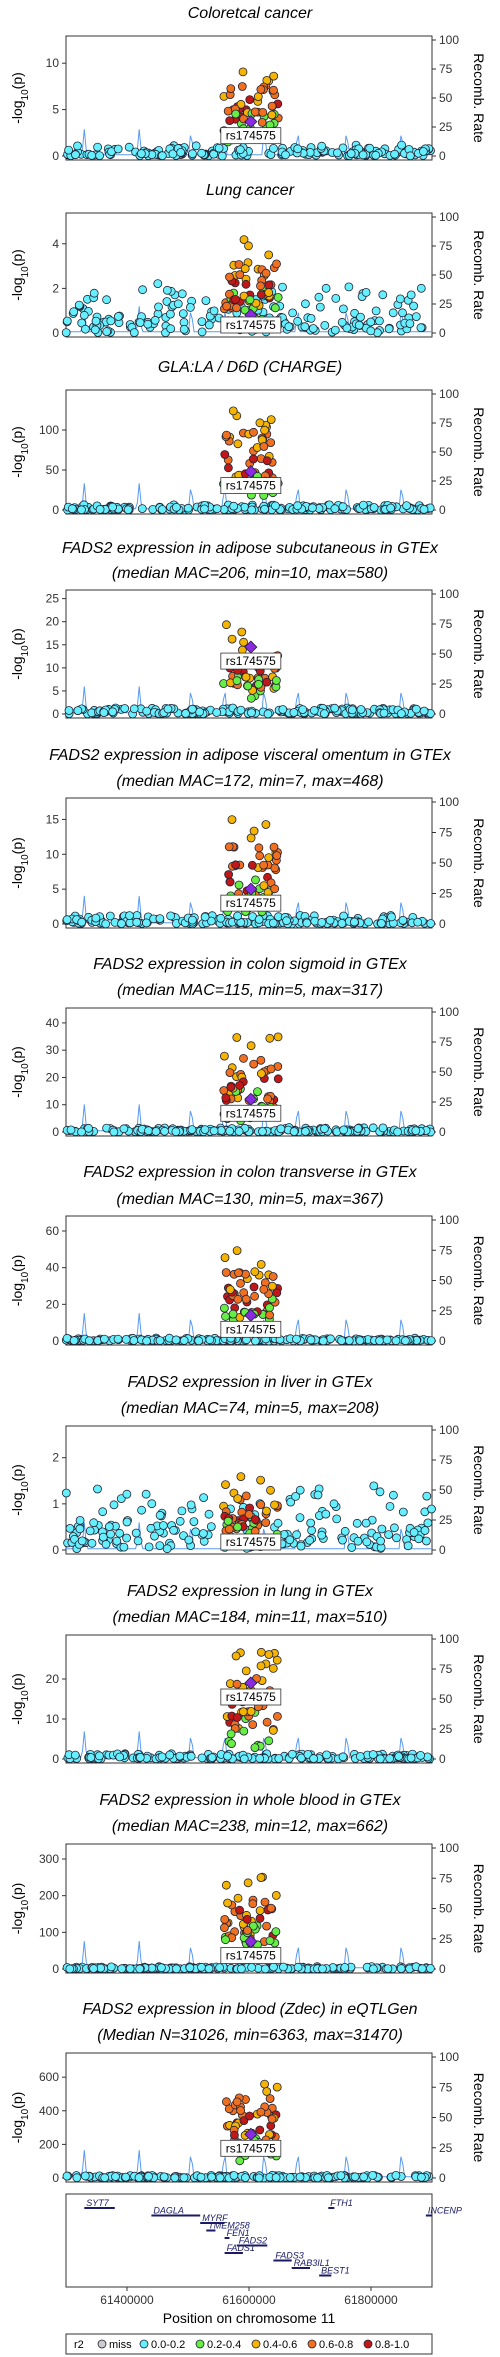 This screenshot has width=500, height=2357. I want to click on y-tick-label: 0, so click(55, 1969).